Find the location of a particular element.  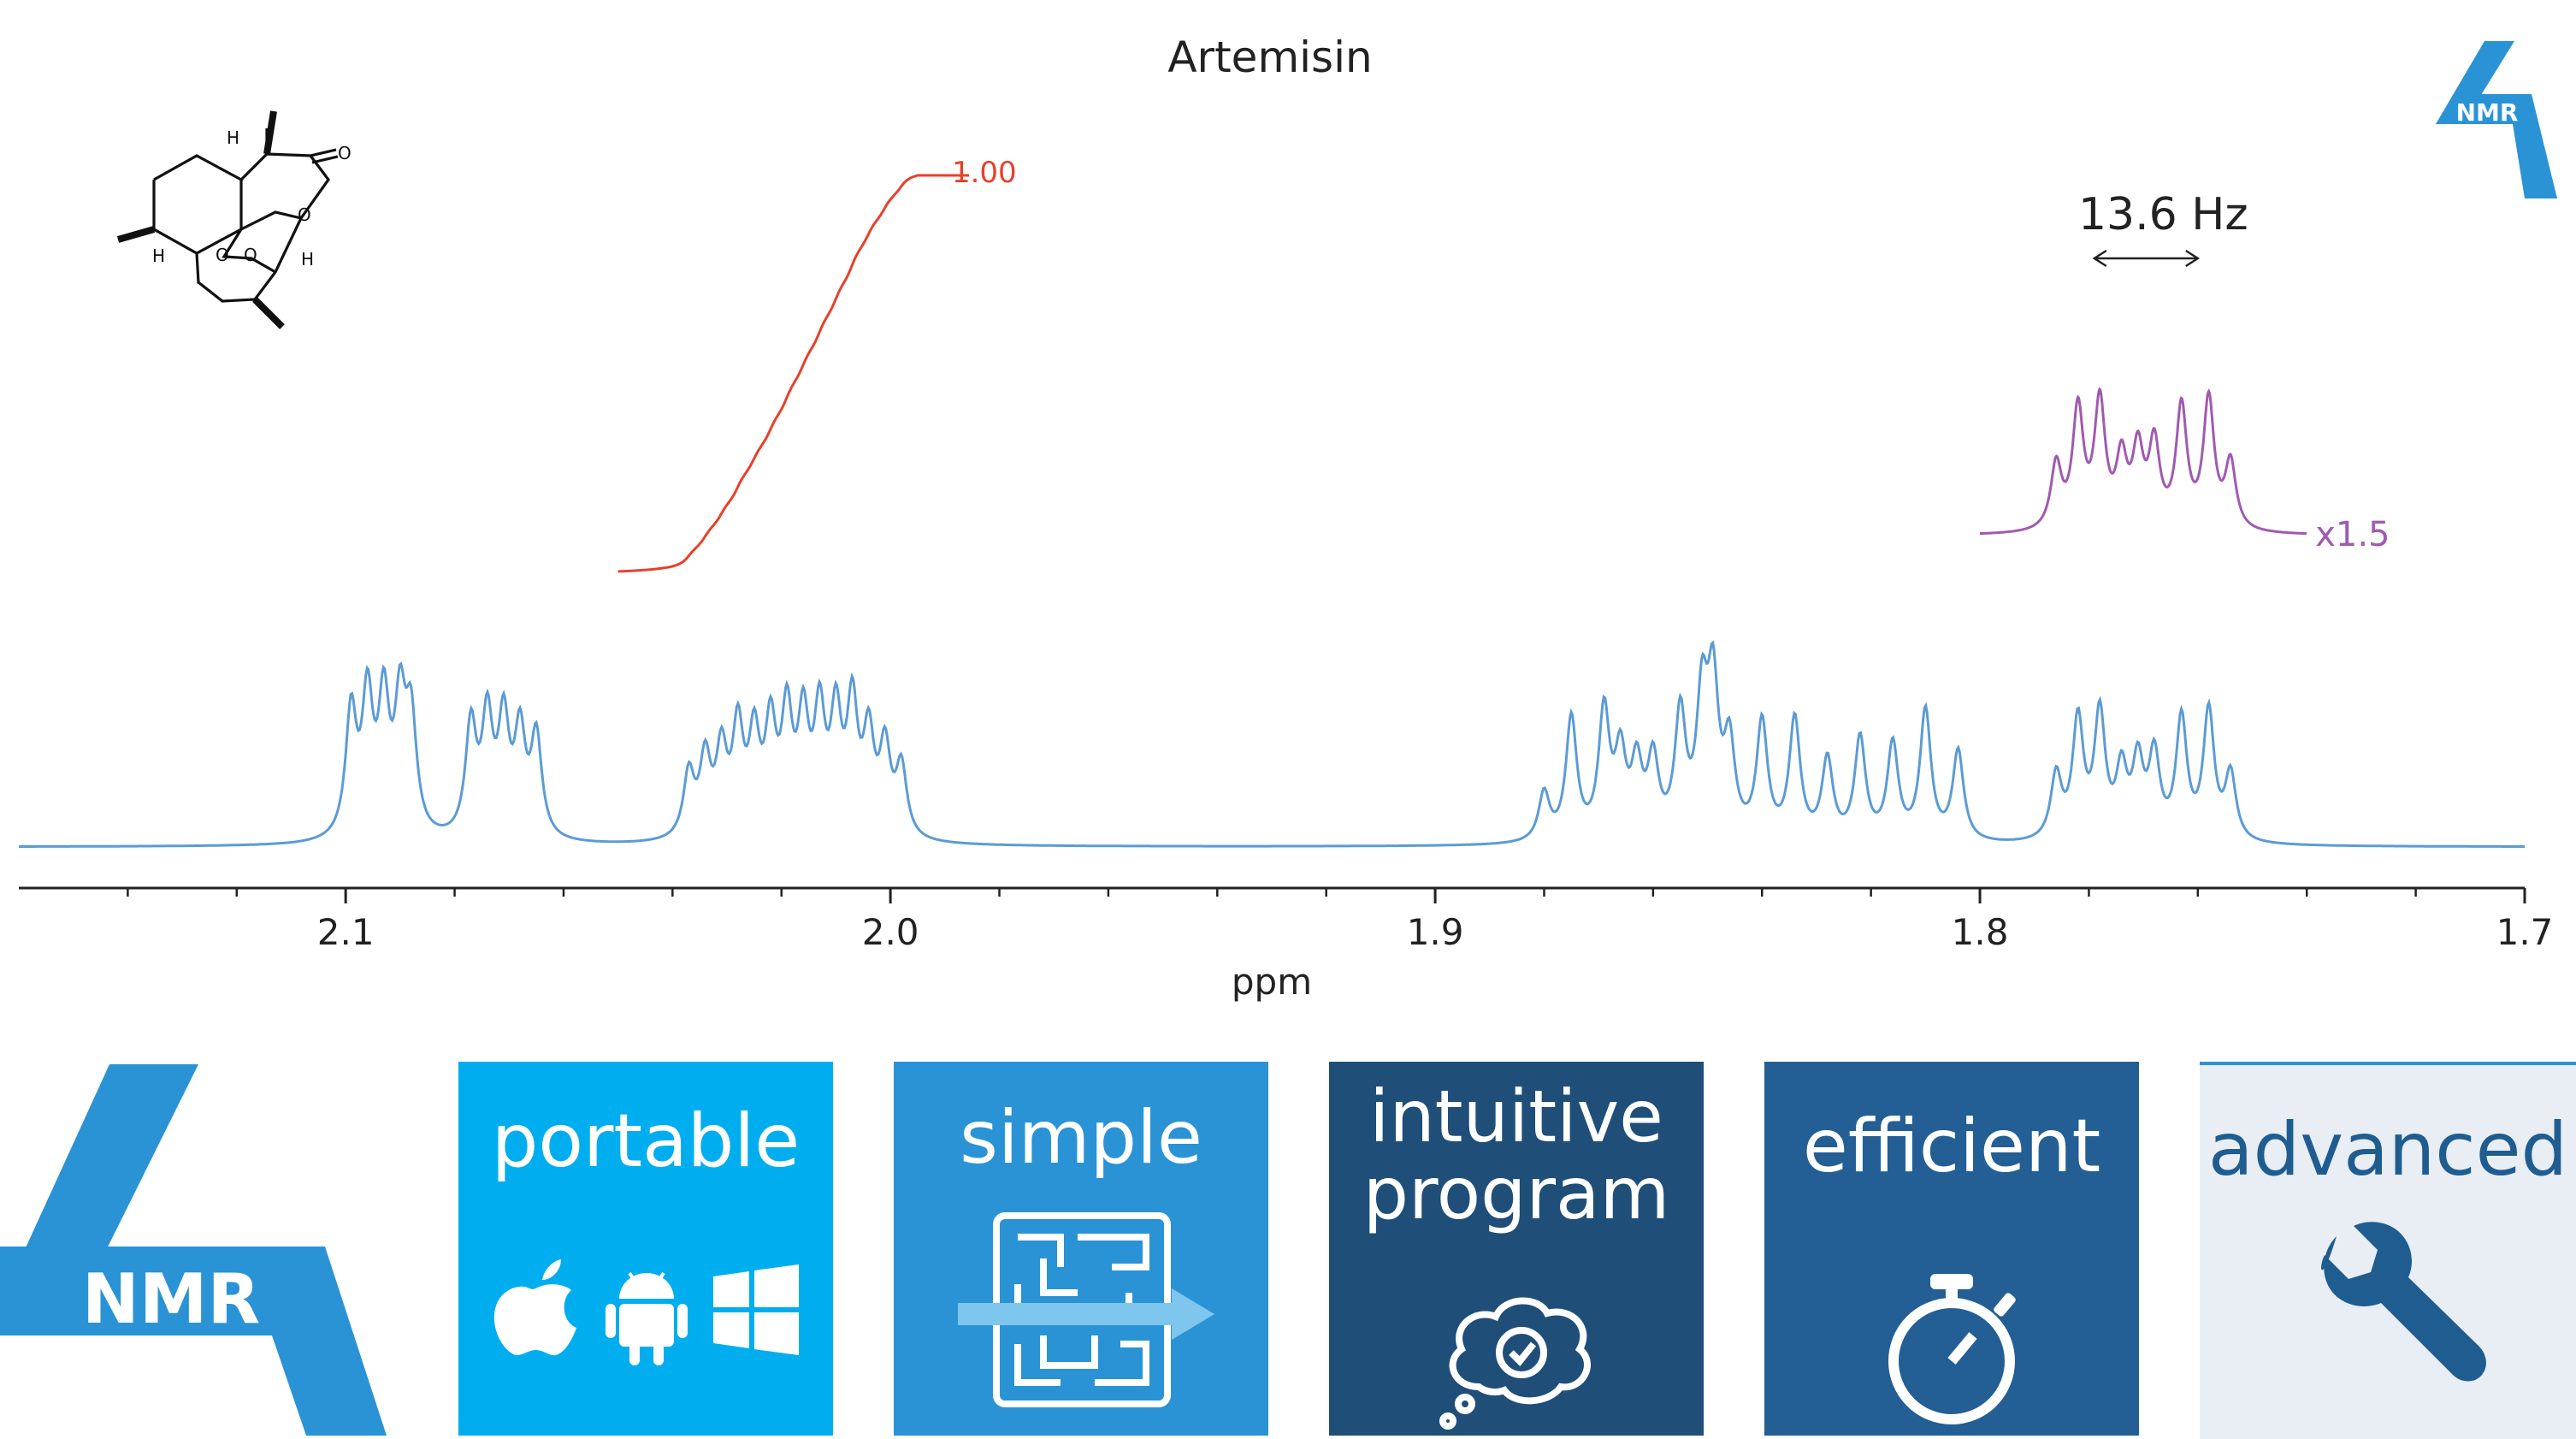

tile-portable-label: portable is located at coordinates (646, 1141).